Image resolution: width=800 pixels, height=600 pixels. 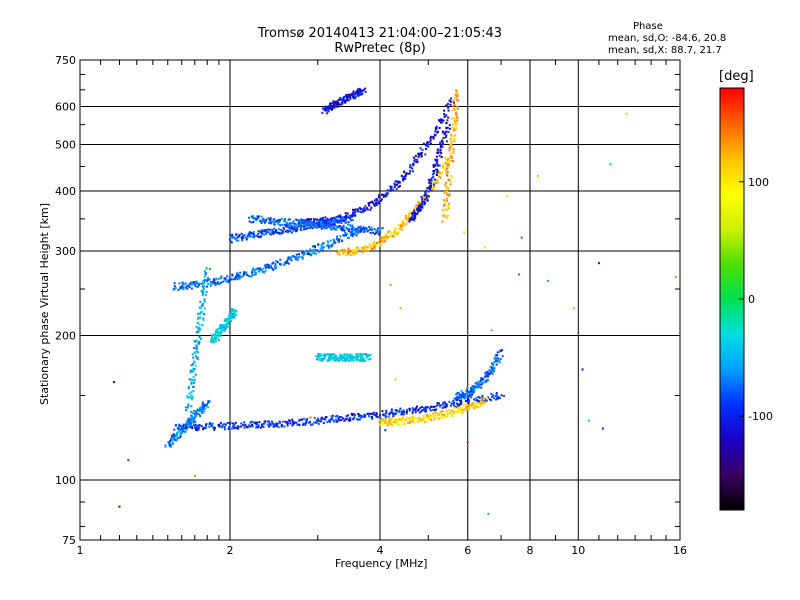 What do you see at coordinates (381, 563) in the screenshot?
I see `x-axis-label: Frequency [MHz]` at bounding box center [381, 563].